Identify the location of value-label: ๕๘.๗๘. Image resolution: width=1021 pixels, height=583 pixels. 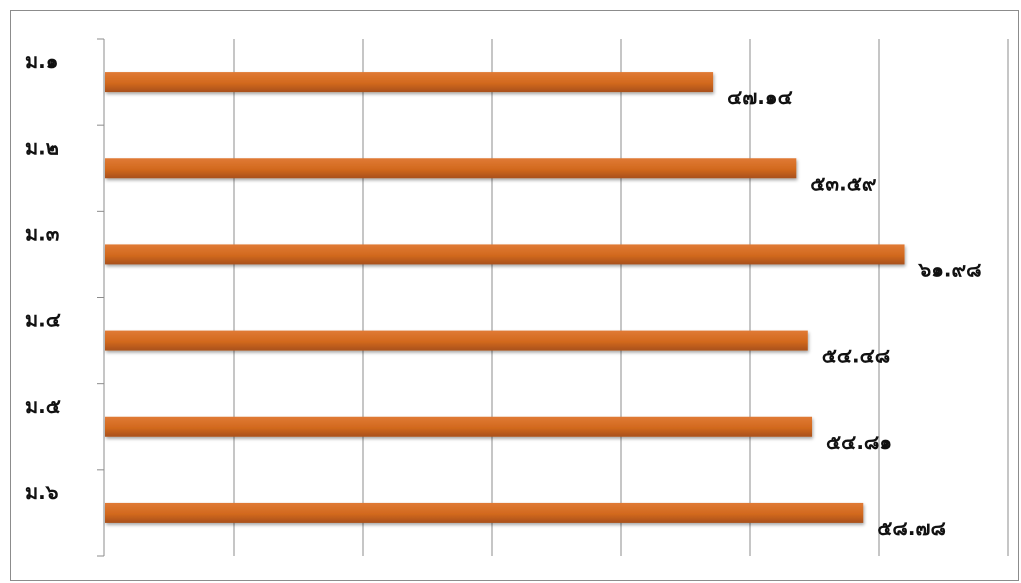
(911, 528).